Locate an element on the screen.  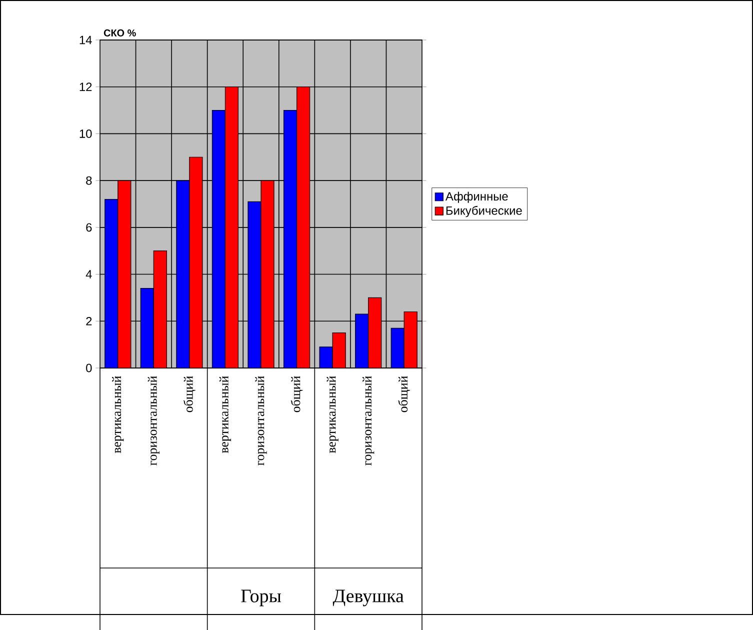
legend-label: Аффинные is located at coordinates (476, 197).